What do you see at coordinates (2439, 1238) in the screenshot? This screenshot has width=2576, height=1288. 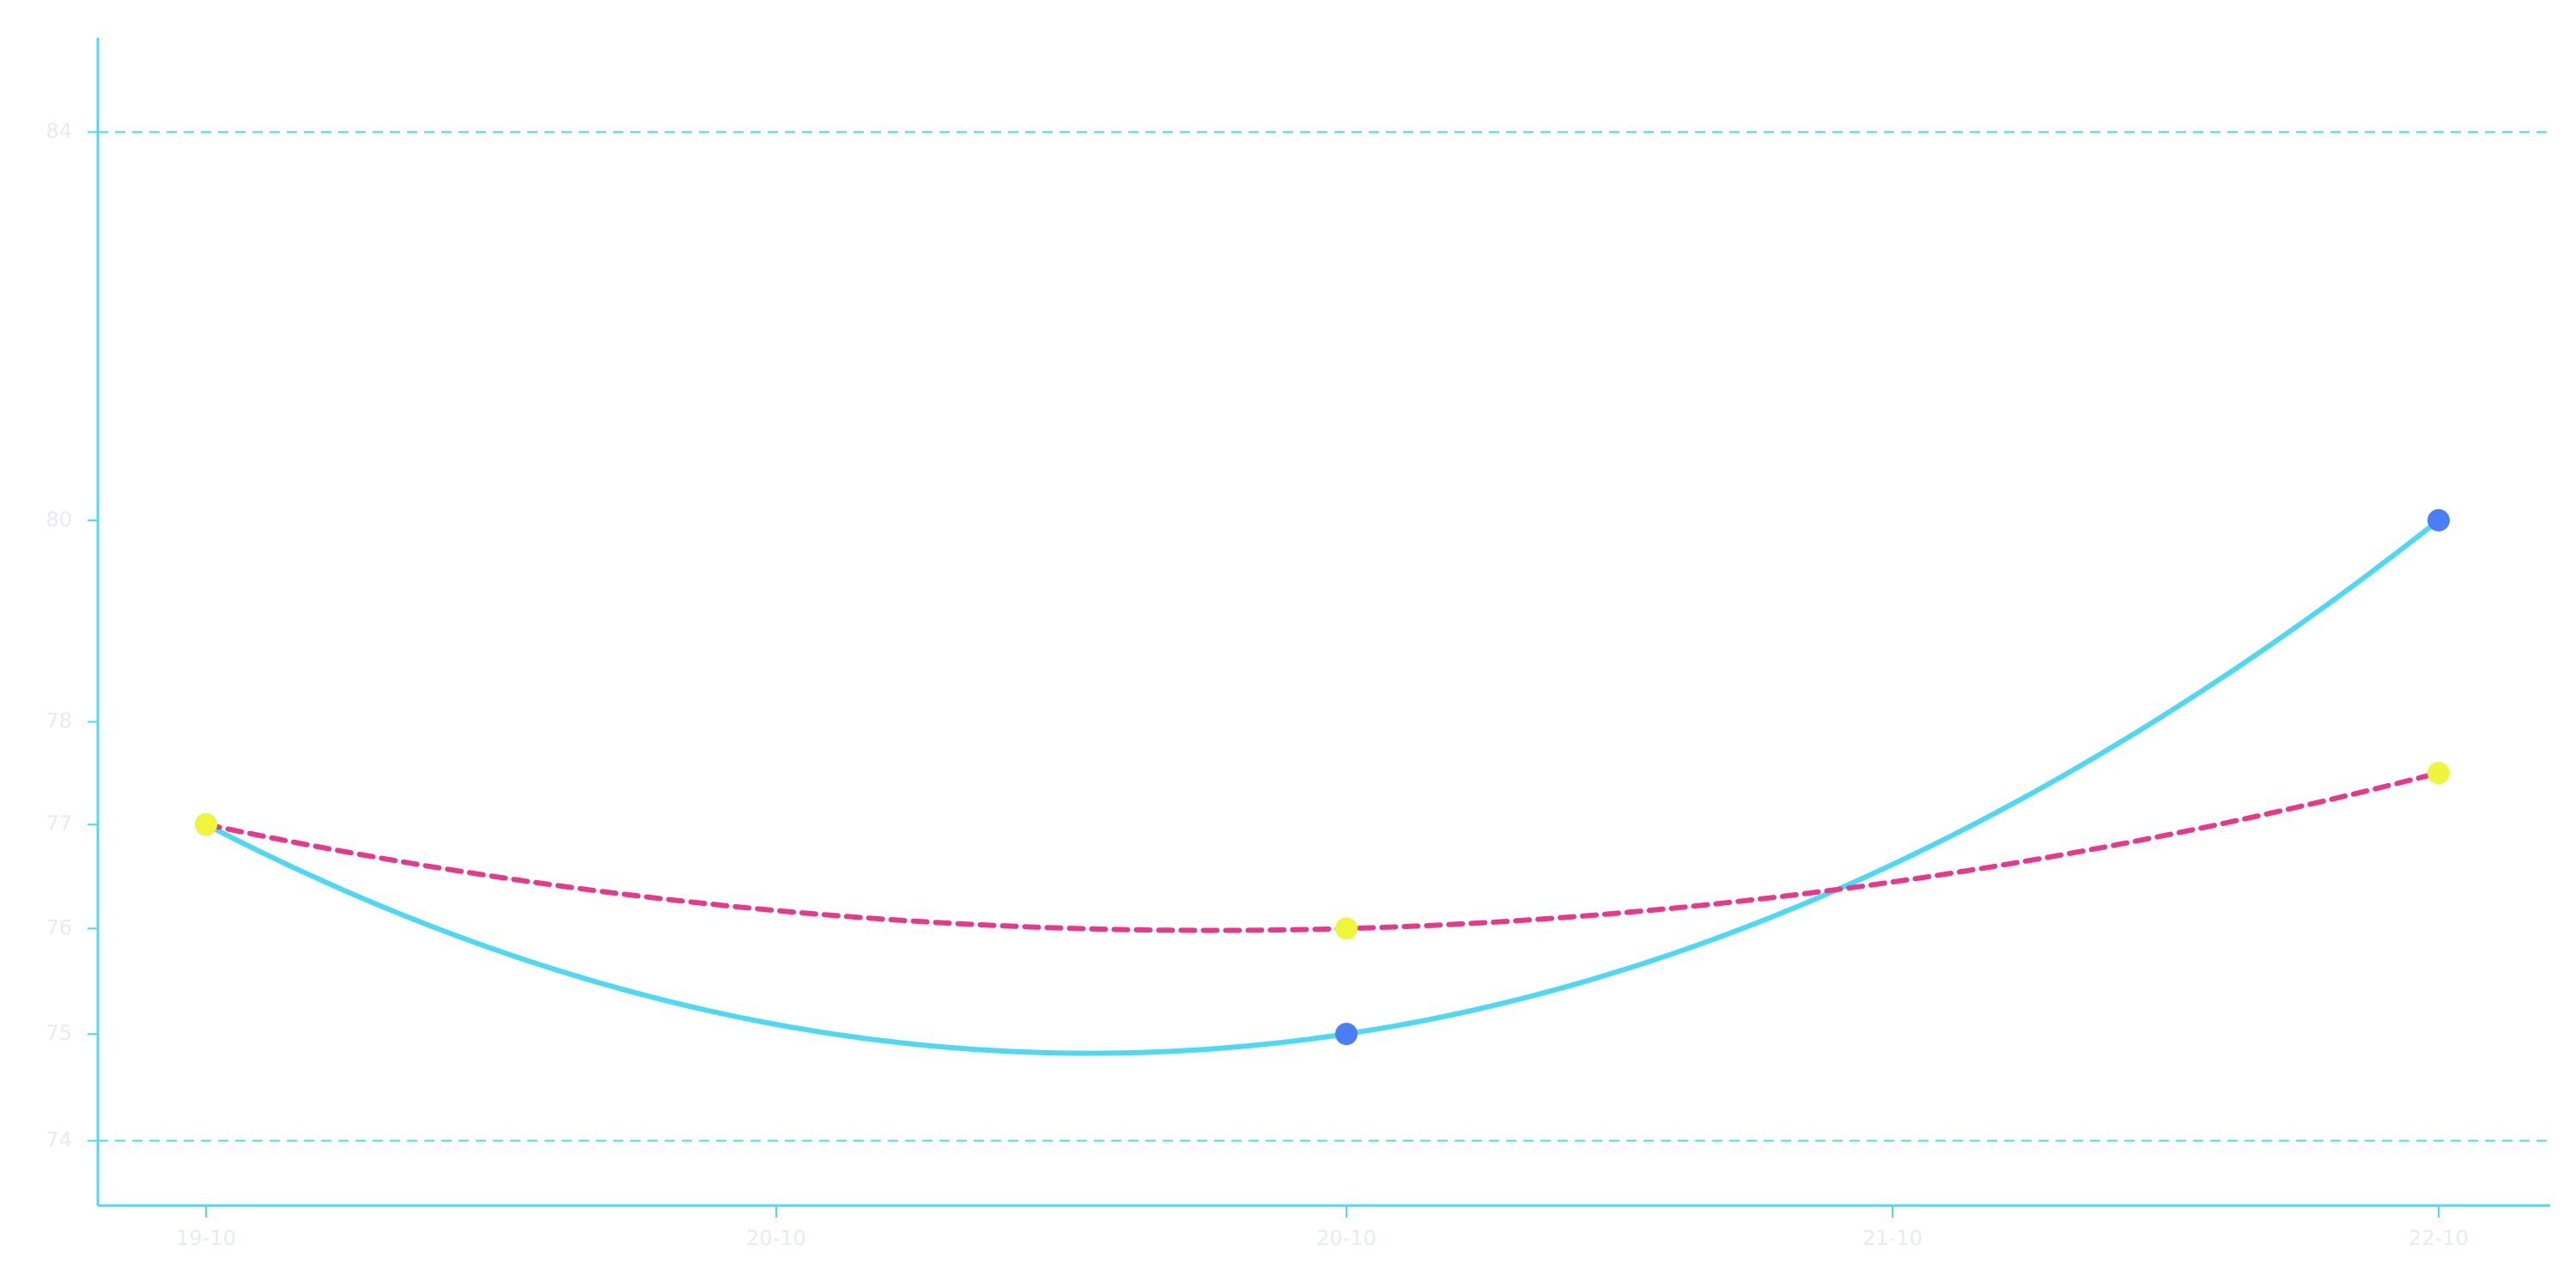 I see `x-tick-label: 22-10` at bounding box center [2439, 1238].